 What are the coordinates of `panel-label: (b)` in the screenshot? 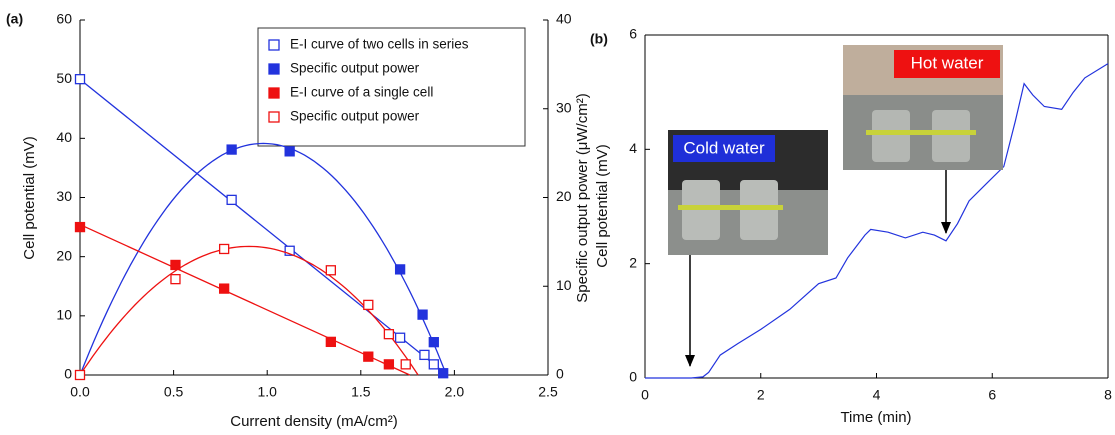 It's located at (599, 39).